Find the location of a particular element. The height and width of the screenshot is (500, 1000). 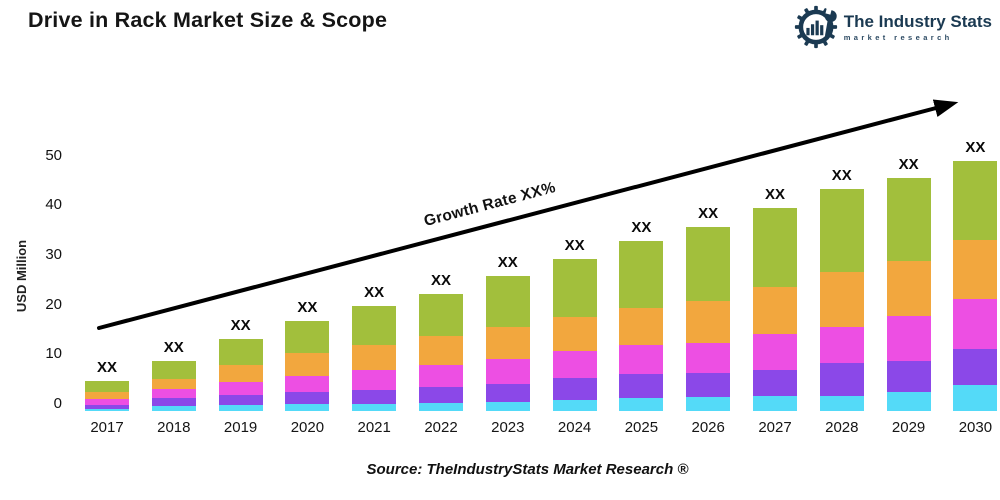

gear-wrench-chart-icon is located at coordinates (815, 27).